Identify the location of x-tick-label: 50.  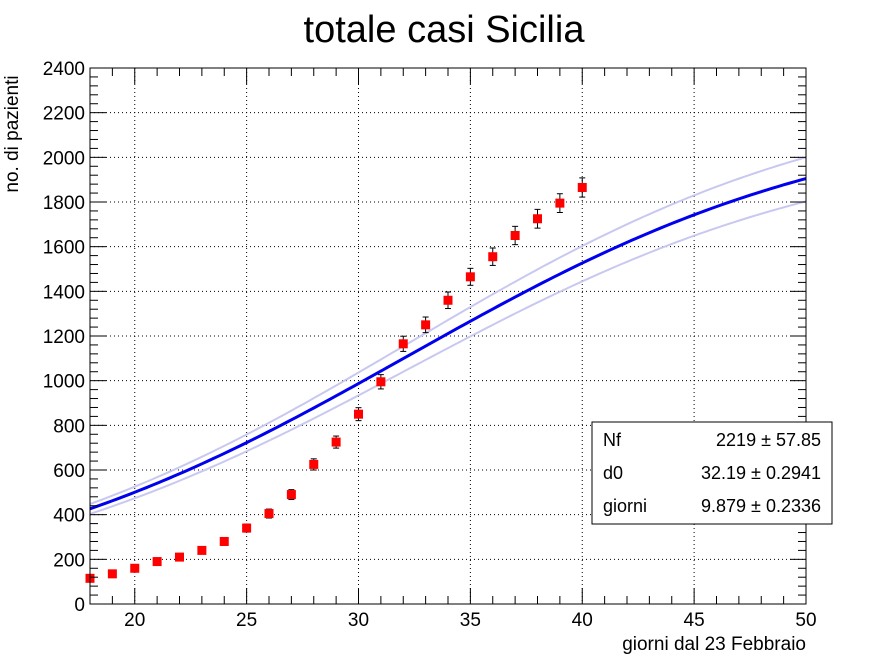
(805, 620).